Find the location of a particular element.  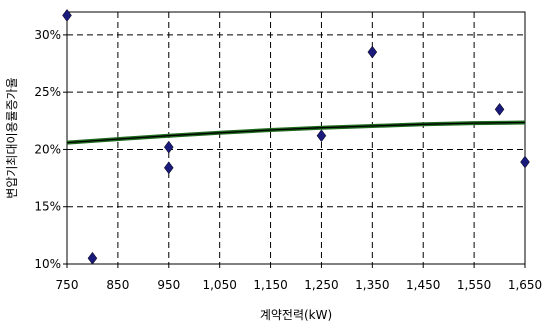

y-tick-label: 20% is located at coordinates (47, 149).